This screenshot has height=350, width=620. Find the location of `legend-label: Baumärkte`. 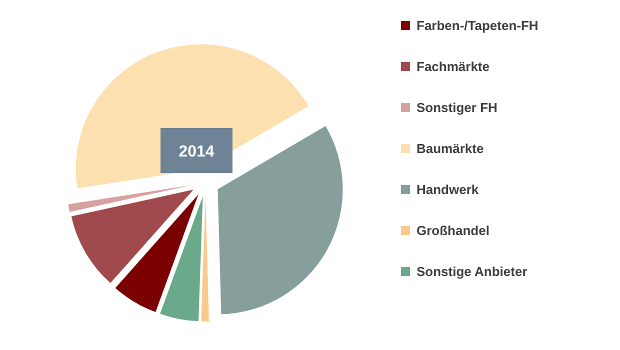

legend-label: Baumärkte is located at coordinates (450, 148).